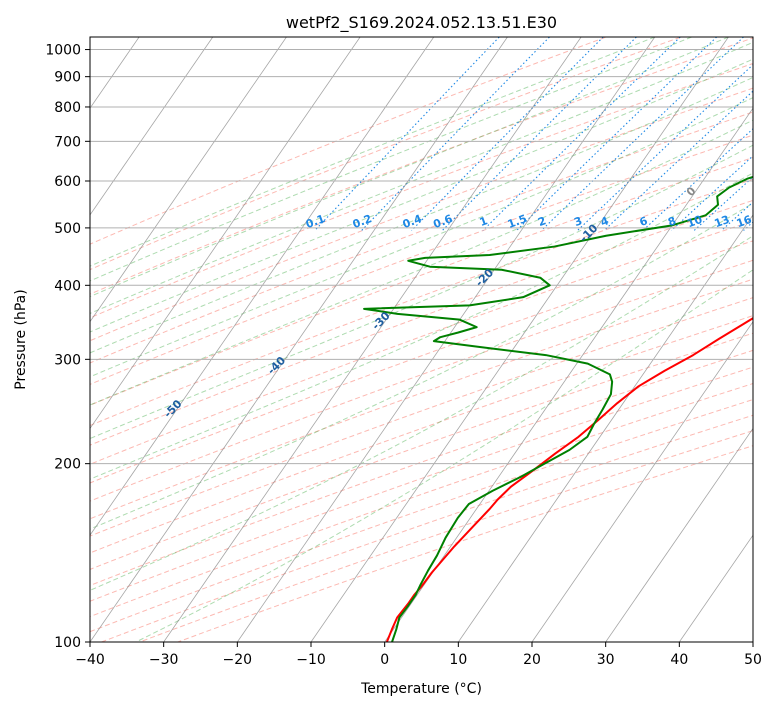 Image resolution: width=775 pixels, height=712 pixels. I want to click on x-tick-label: −30, so click(164, 660).